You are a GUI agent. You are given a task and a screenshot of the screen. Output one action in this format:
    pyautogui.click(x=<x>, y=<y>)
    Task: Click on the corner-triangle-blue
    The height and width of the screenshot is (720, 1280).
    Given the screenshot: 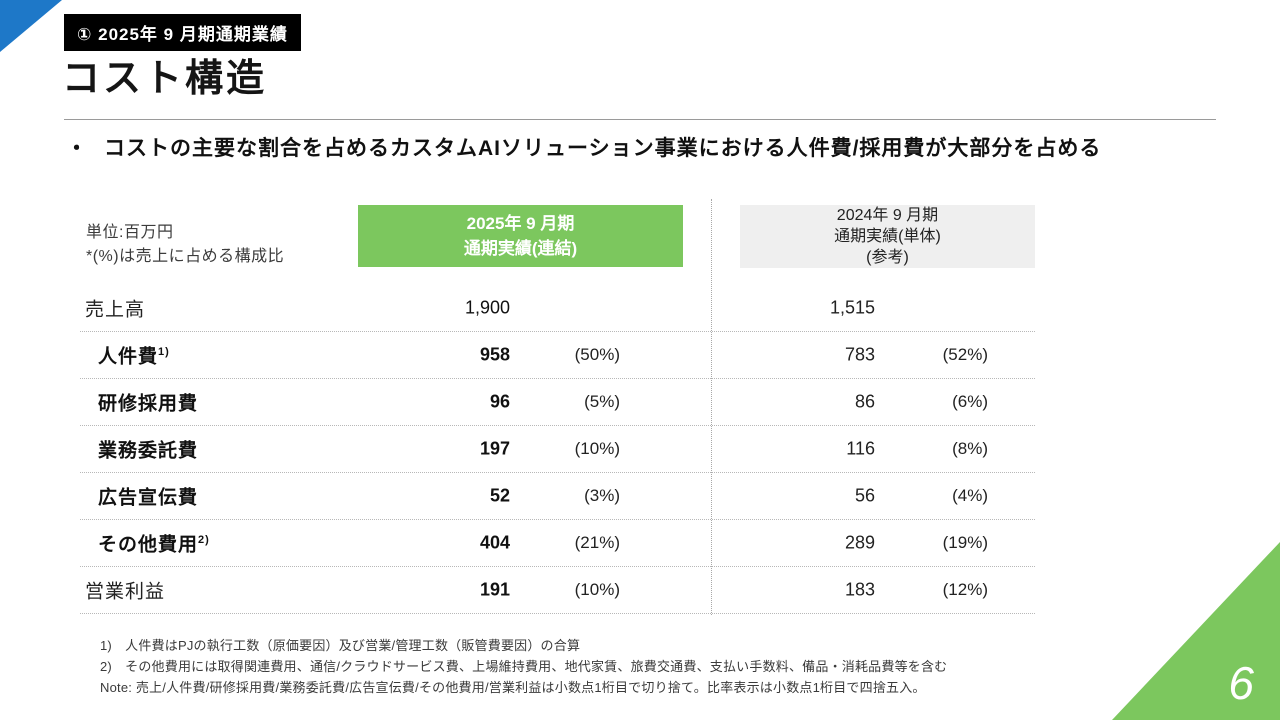 What is the action you would take?
    pyautogui.click(x=31, y=26)
    